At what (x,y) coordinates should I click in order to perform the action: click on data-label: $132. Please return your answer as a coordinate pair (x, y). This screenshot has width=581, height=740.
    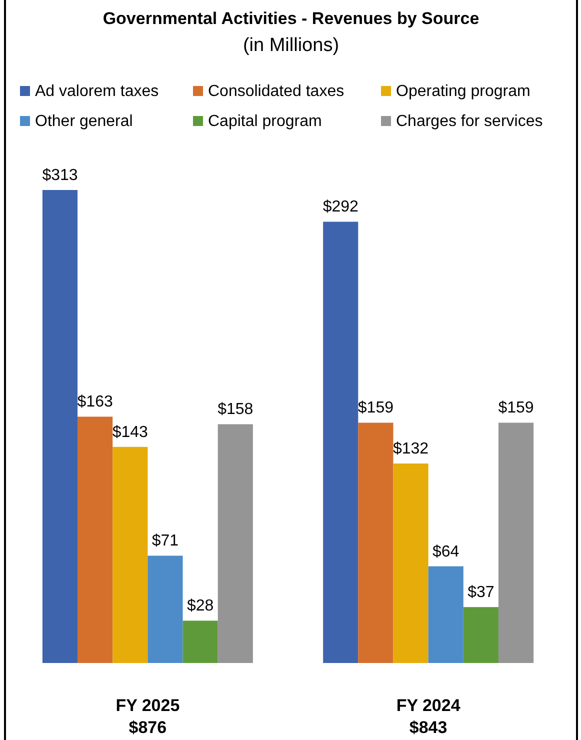
    Looking at the image, I should click on (410, 449).